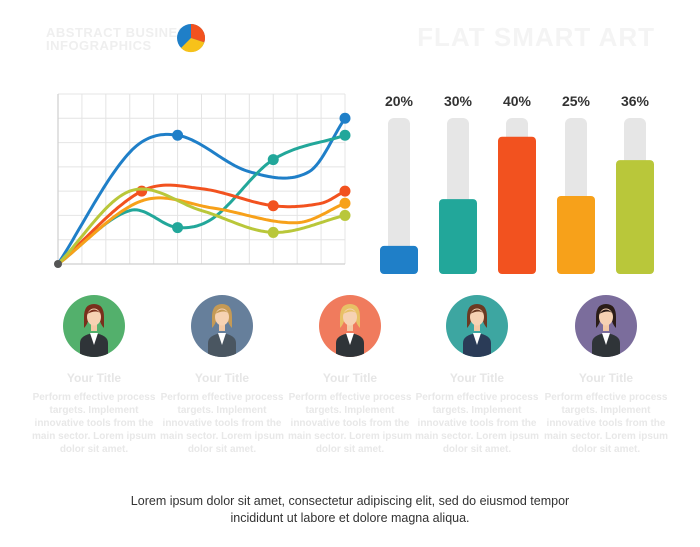  What do you see at coordinates (399, 101) in the screenshot?
I see `bar-value-label: 20%` at bounding box center [399, 101].